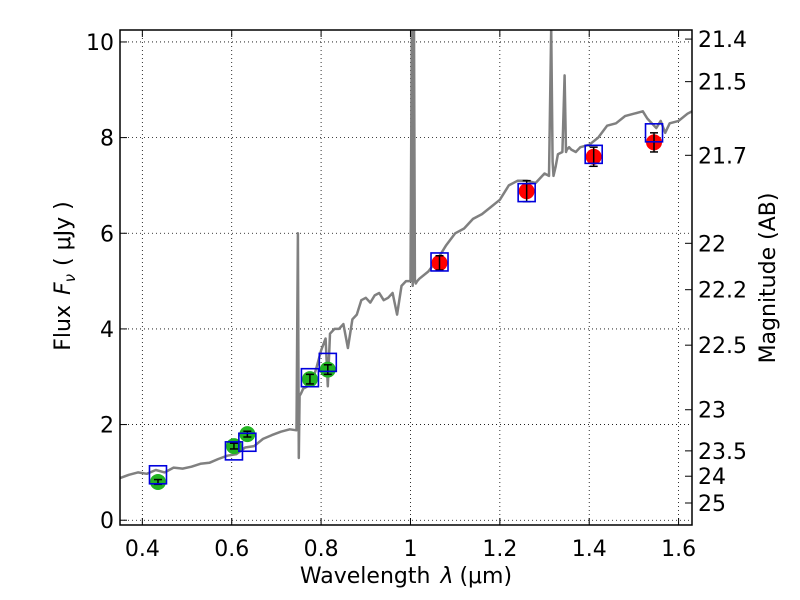 This screenshot has height=600, width=800. Describe the element at coordinates (722, 156) in the screenshot. I see `y2-tick-label: 21.7` at that location.